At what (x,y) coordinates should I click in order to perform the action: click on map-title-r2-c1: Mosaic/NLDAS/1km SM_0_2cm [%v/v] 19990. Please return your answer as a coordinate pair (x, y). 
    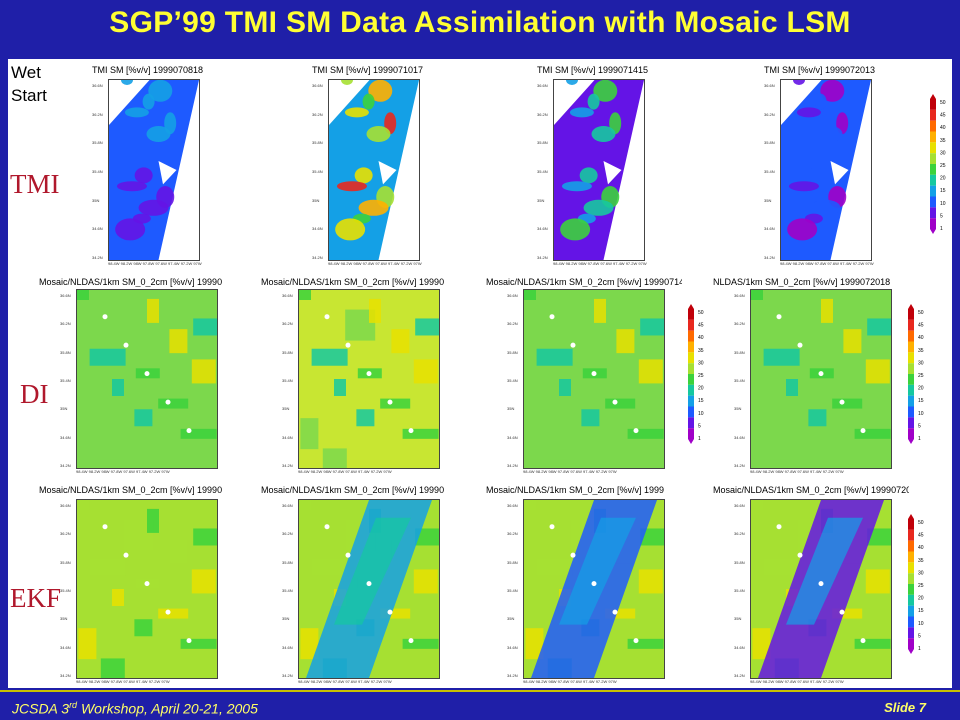
    Looking at the image, I should click on (353, 490).